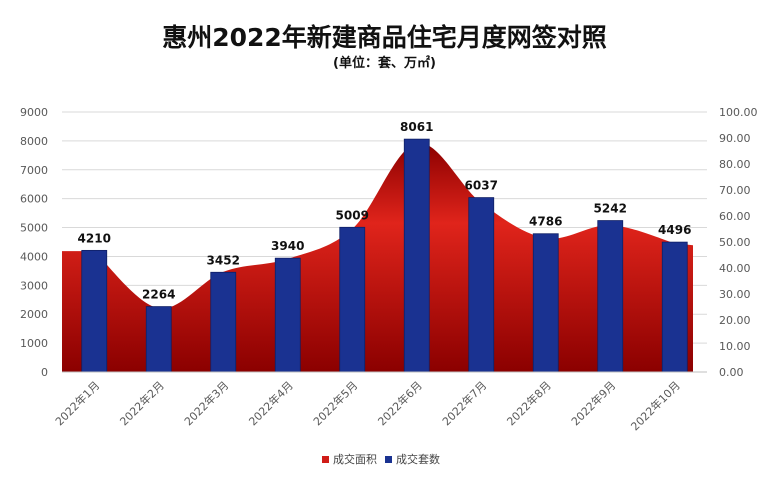 The image size is (769, 478). I want to click on x-tick-label: 2022年10月, so click(655, 405).